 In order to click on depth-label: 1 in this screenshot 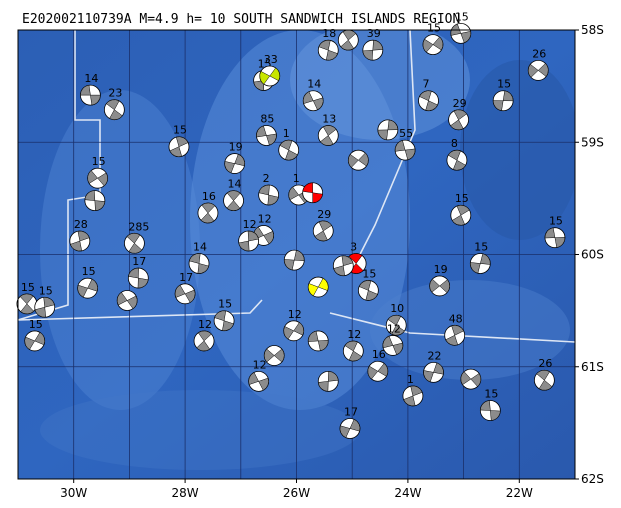, I will do `click(410, 379)`.